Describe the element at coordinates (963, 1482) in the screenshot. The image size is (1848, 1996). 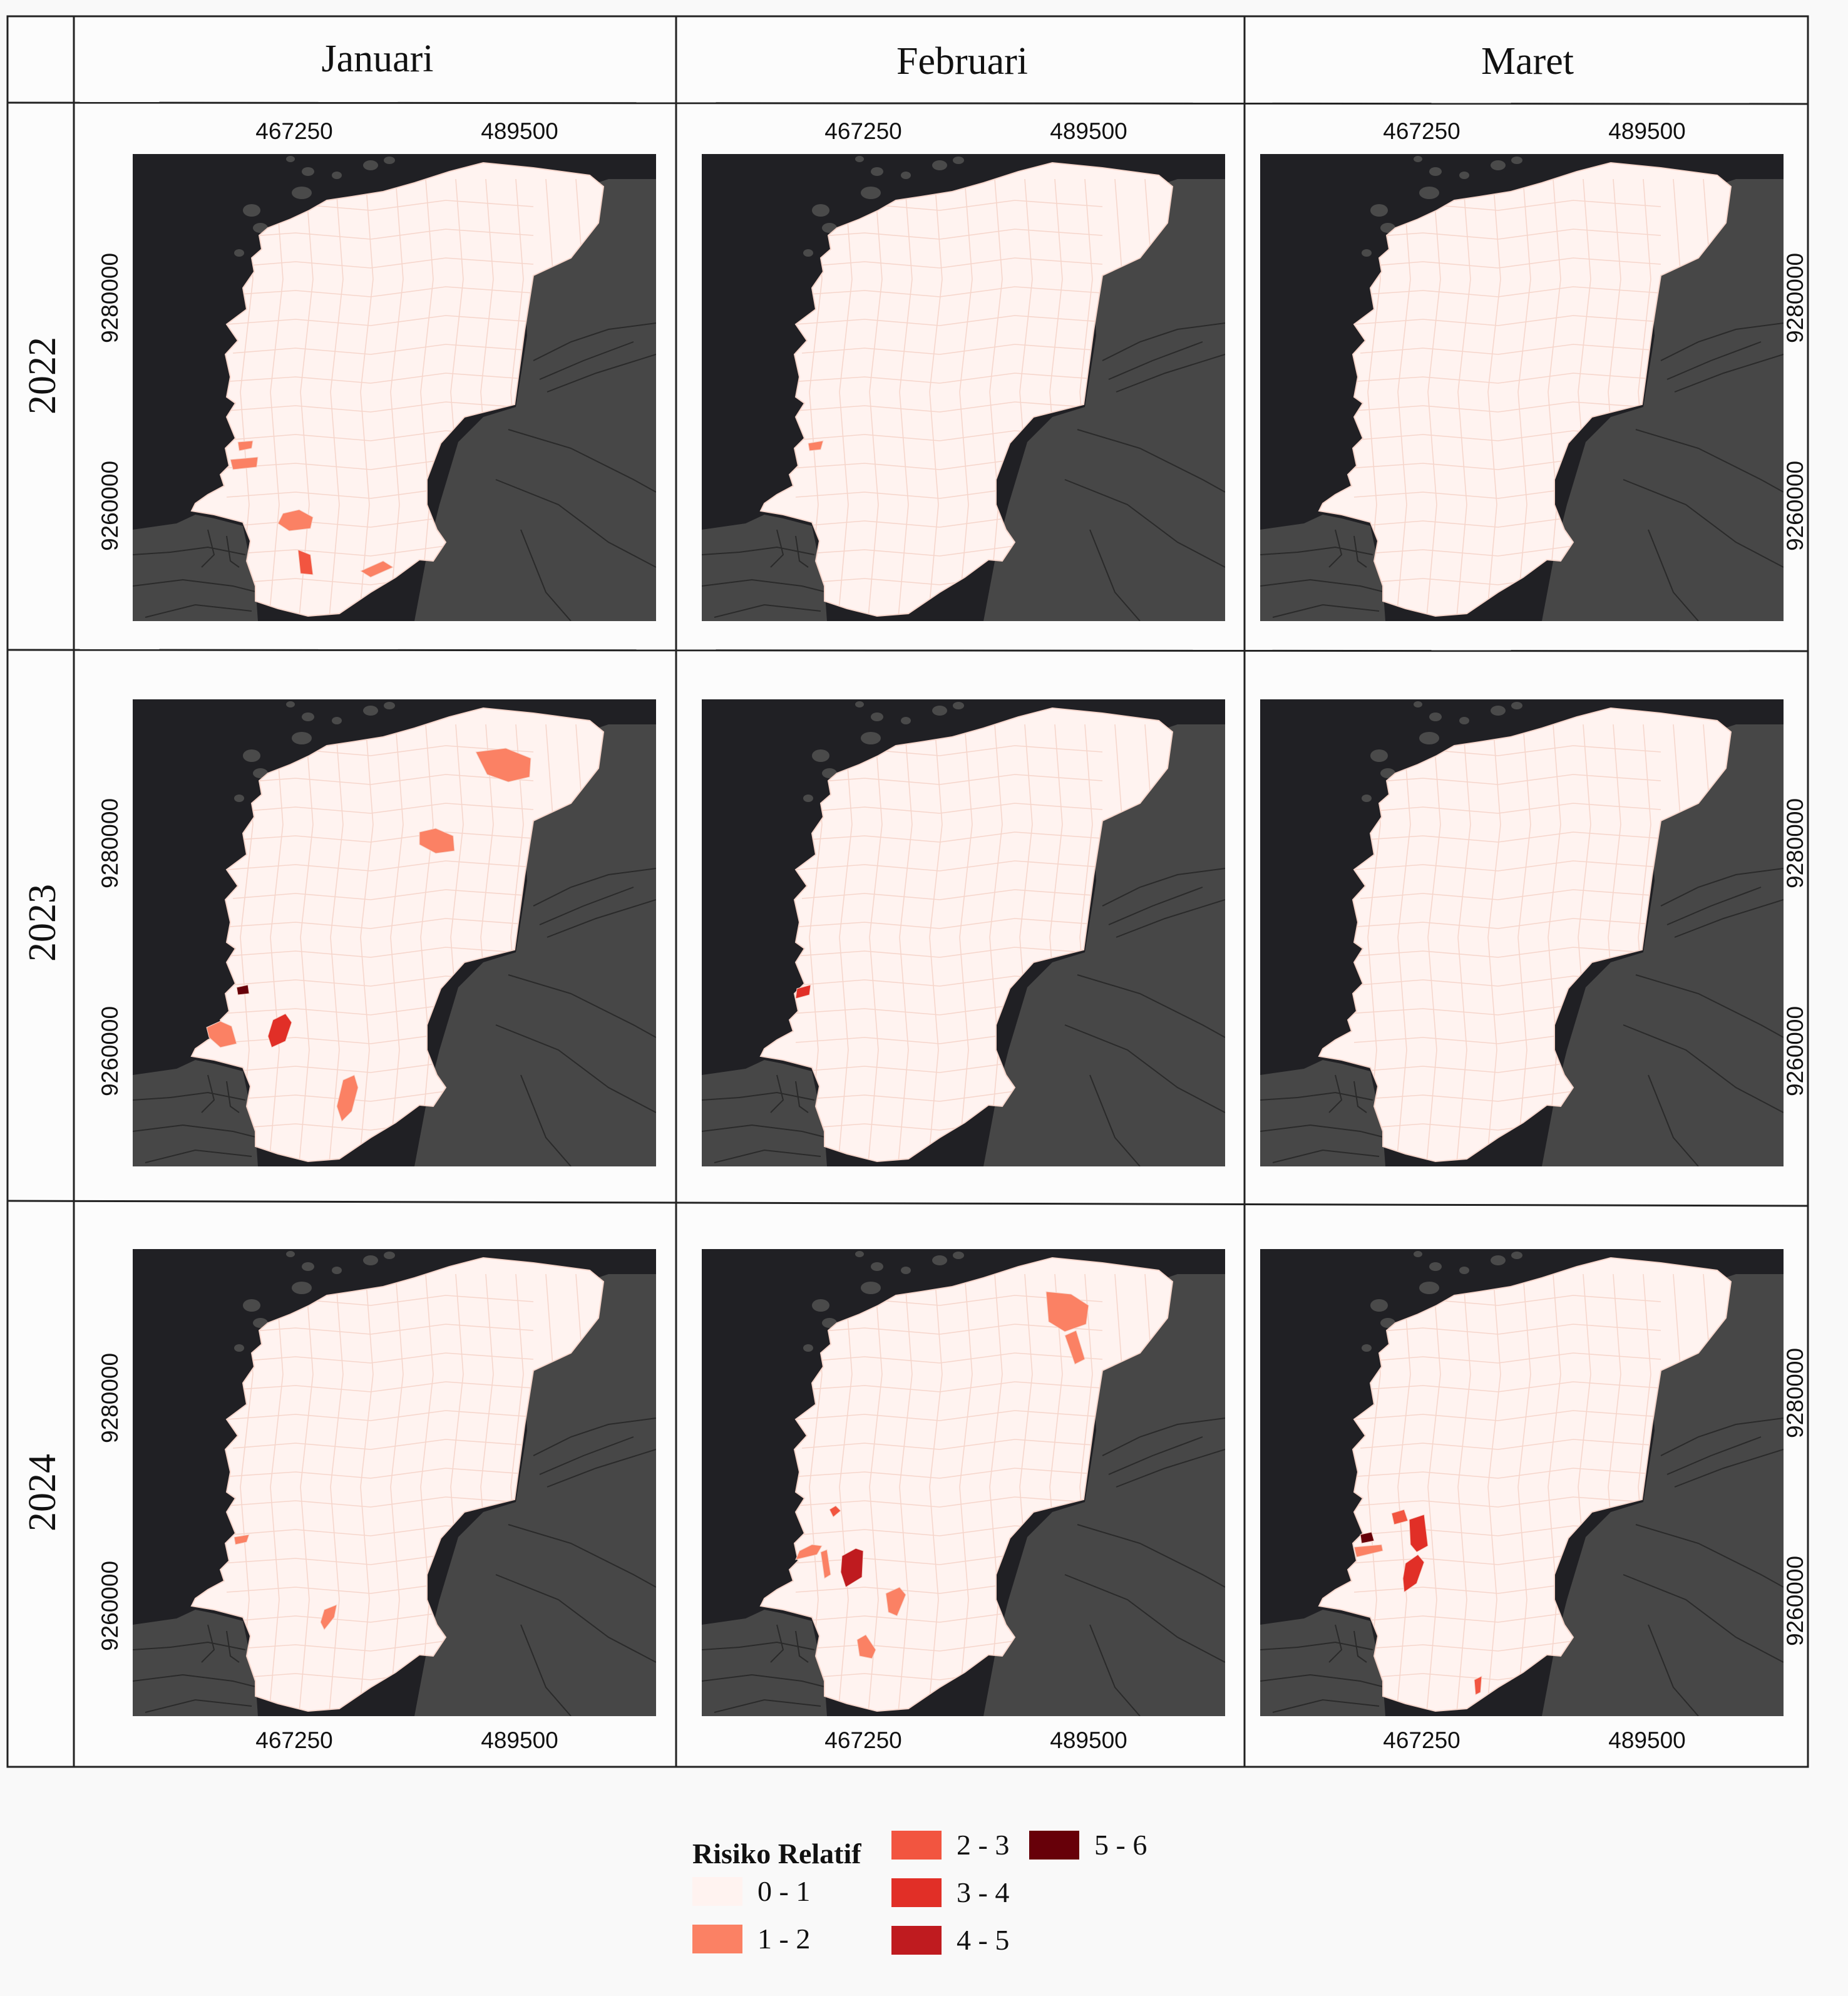
I see `map-panel-2024-februari` at that location.